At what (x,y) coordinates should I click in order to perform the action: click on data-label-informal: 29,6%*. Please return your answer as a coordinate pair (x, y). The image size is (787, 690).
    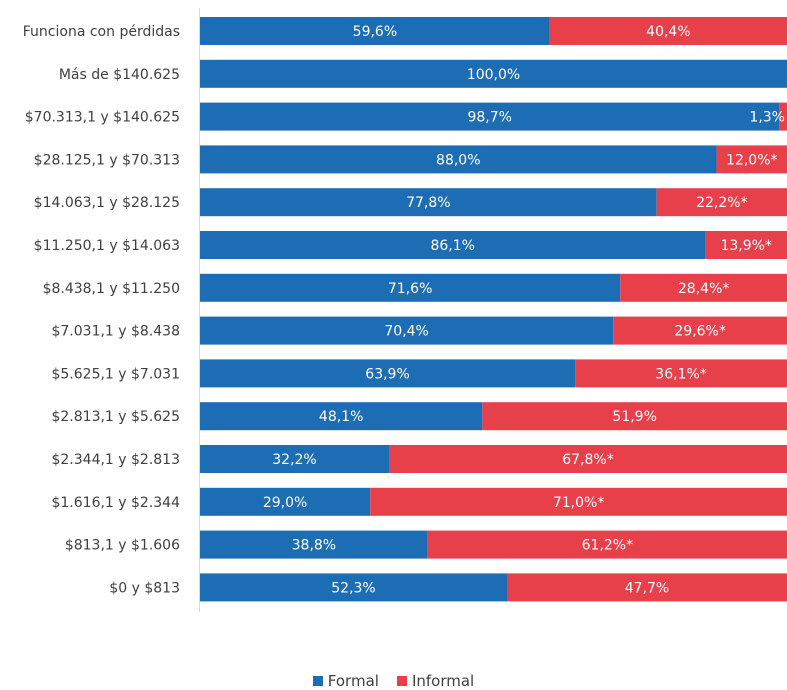
    Looking at the image, I should click on (699, 332).